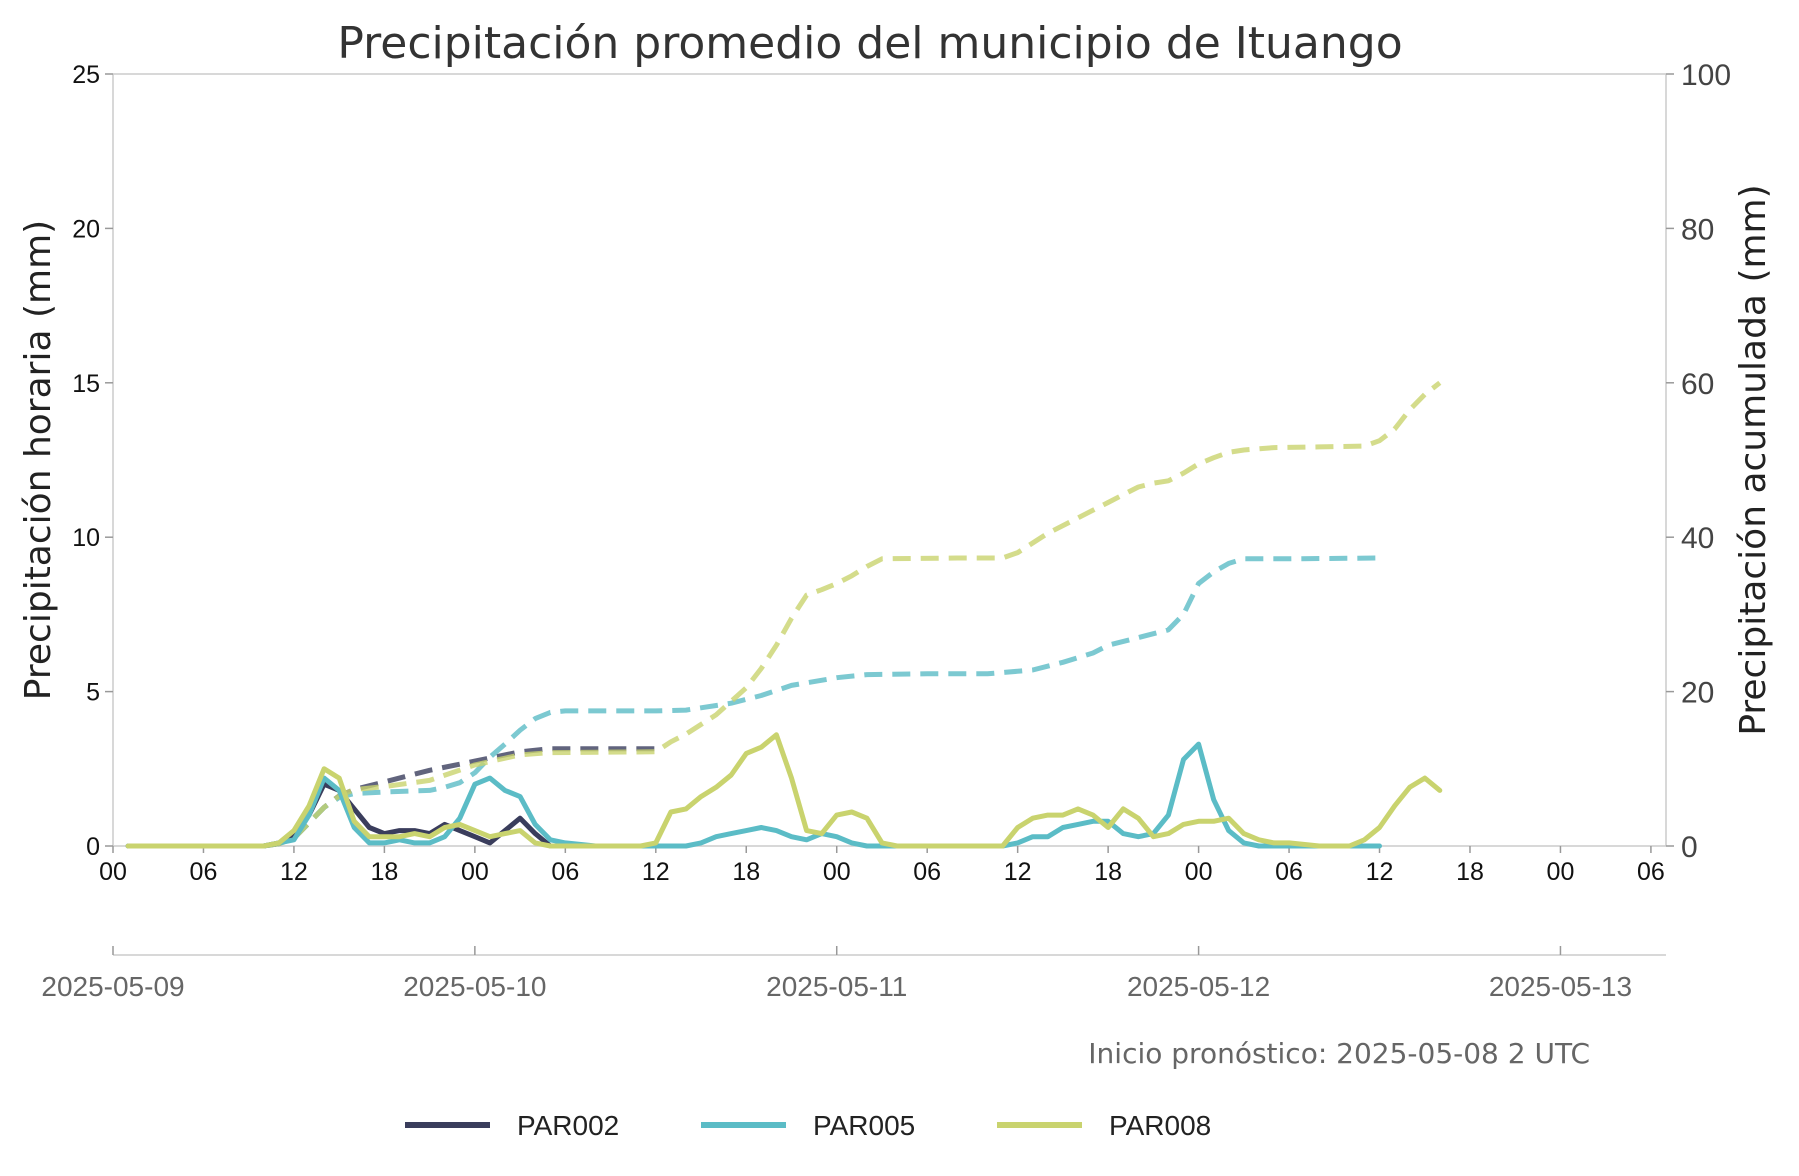  I want to click on forecast-start-note: Inicio pronóstico: 2025-05-08 2 UTC, so click(1339, 1053).